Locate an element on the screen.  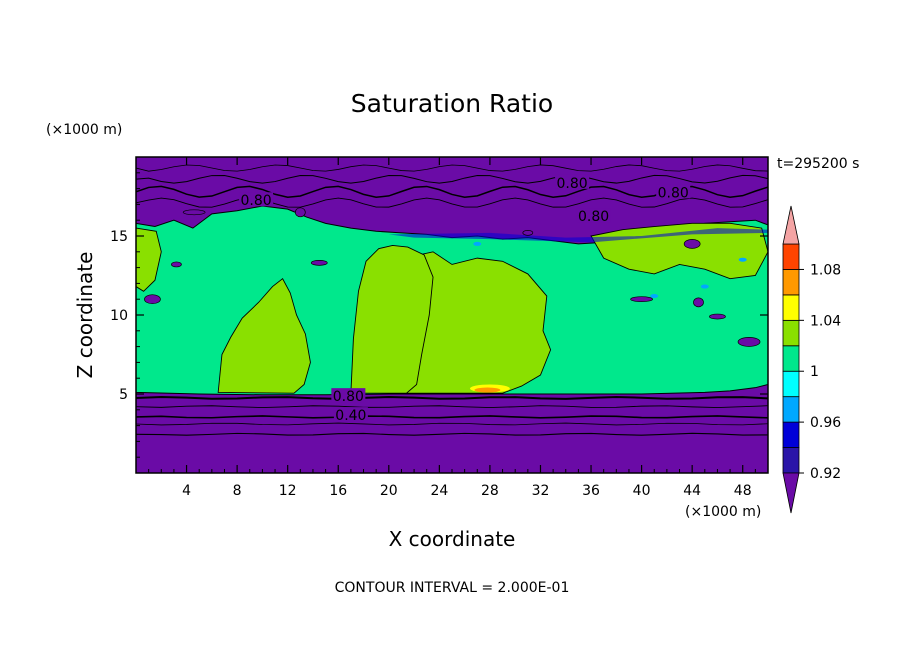
region-supersaturated-column-11km is located at coordinates (264, 335).